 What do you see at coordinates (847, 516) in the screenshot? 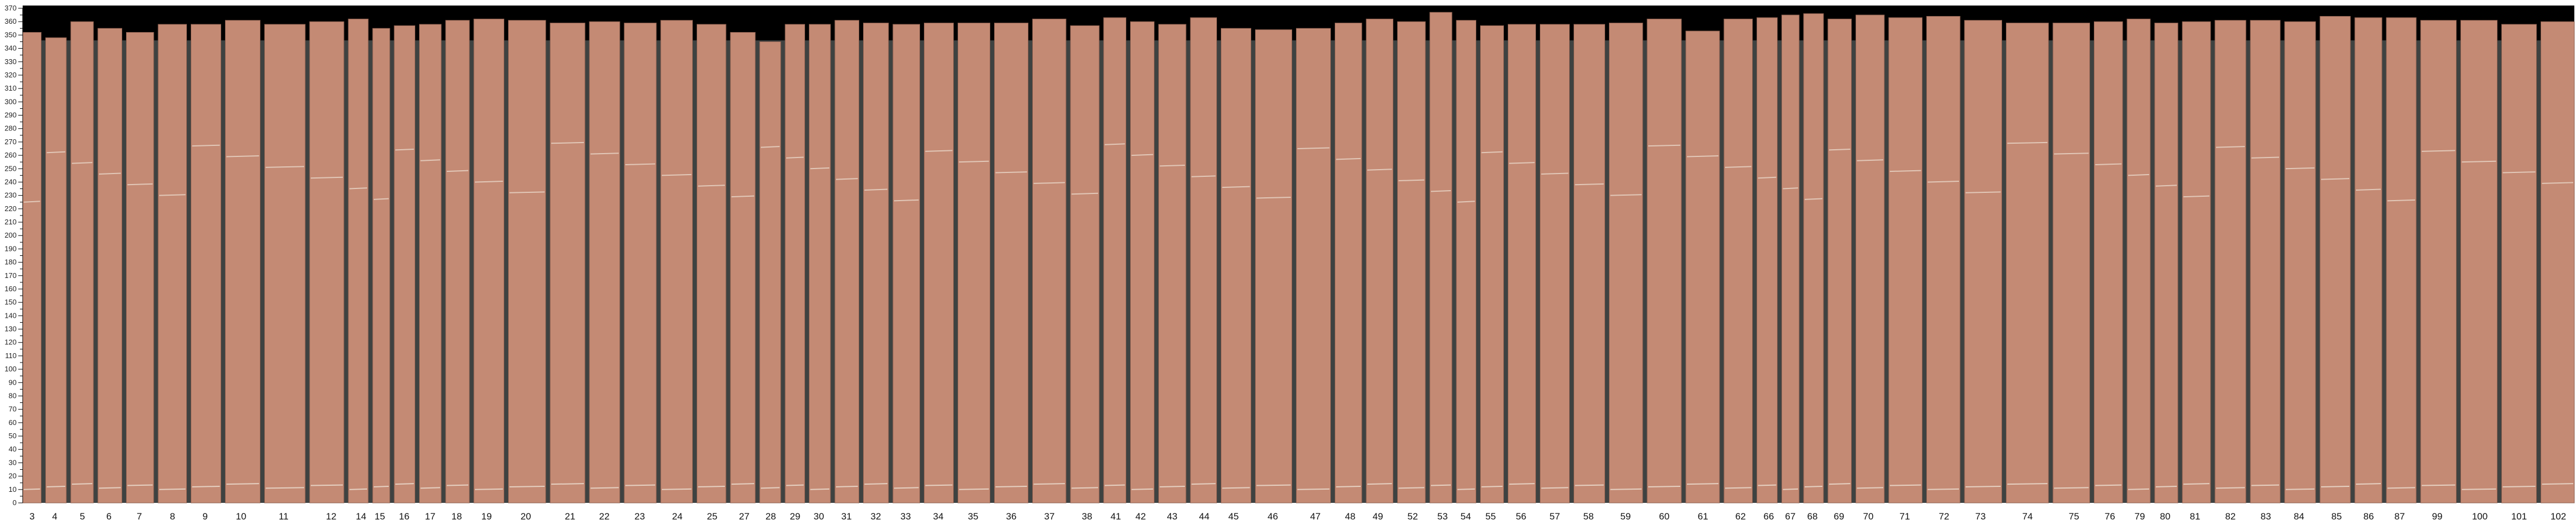
I see `sample-label: 31` at bounding box center [847, 516].